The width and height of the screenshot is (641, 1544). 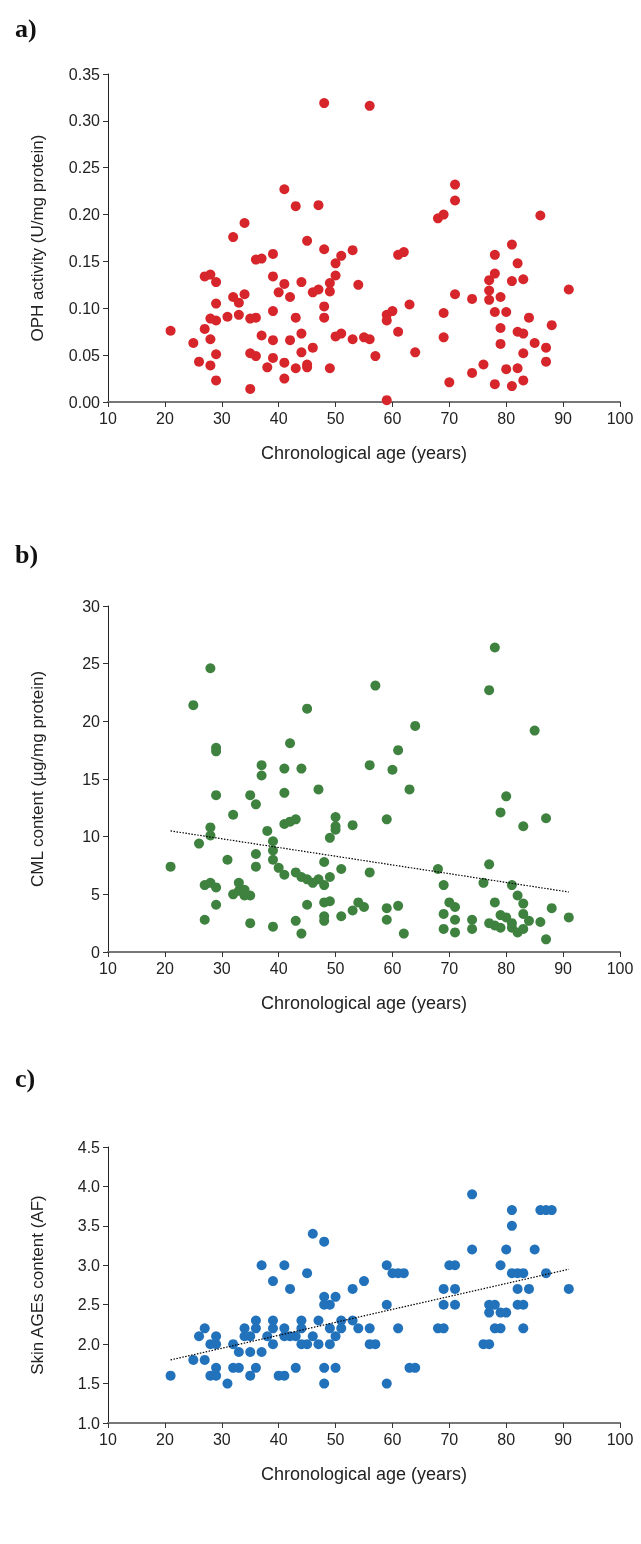 I want to click on y-tick-label: 3.0, so click(x=89, y=1265).